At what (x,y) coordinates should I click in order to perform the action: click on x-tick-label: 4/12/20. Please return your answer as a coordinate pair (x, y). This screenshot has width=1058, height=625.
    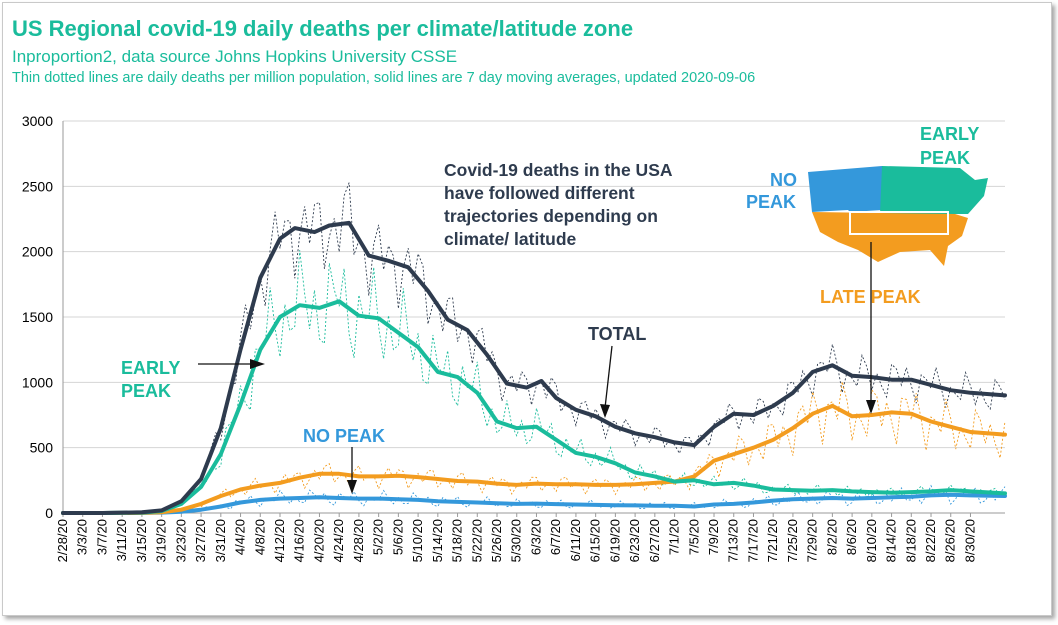
    Looking at the image, I should click on (279, 540).